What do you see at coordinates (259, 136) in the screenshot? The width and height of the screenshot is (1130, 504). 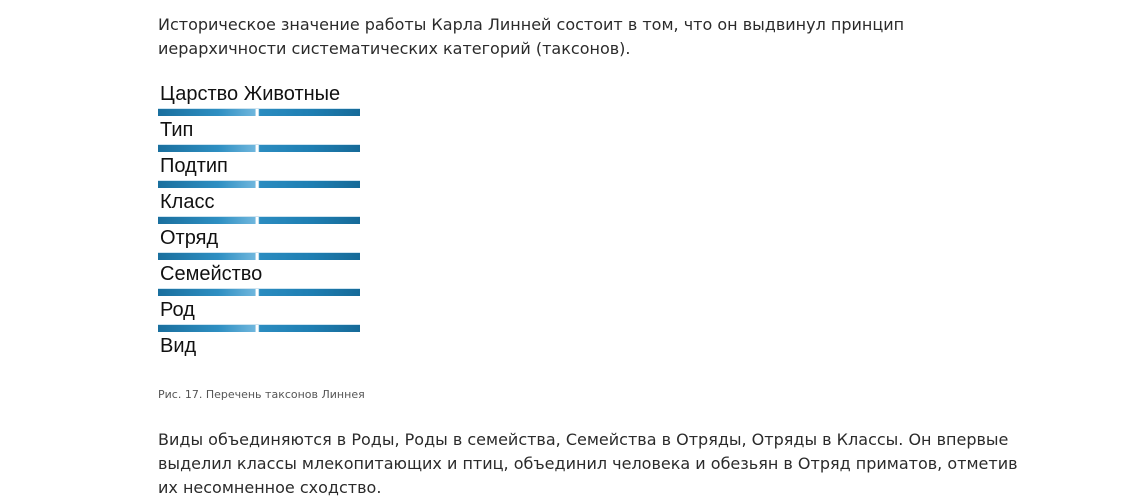 I see `taxon-row-phylum: Тип` at bounding box center [259, 136].